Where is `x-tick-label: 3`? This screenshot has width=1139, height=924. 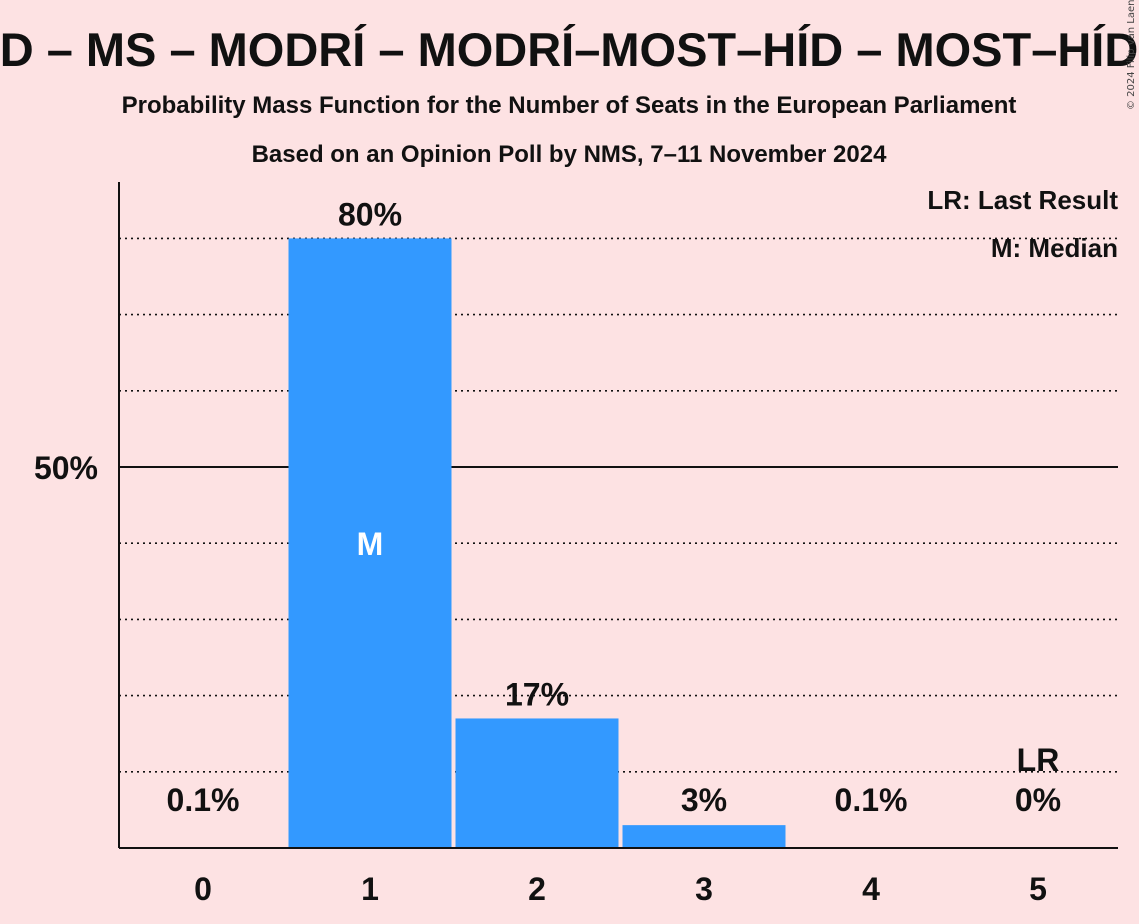 x-tick-label: 3 is located at coordinates (704, 889).